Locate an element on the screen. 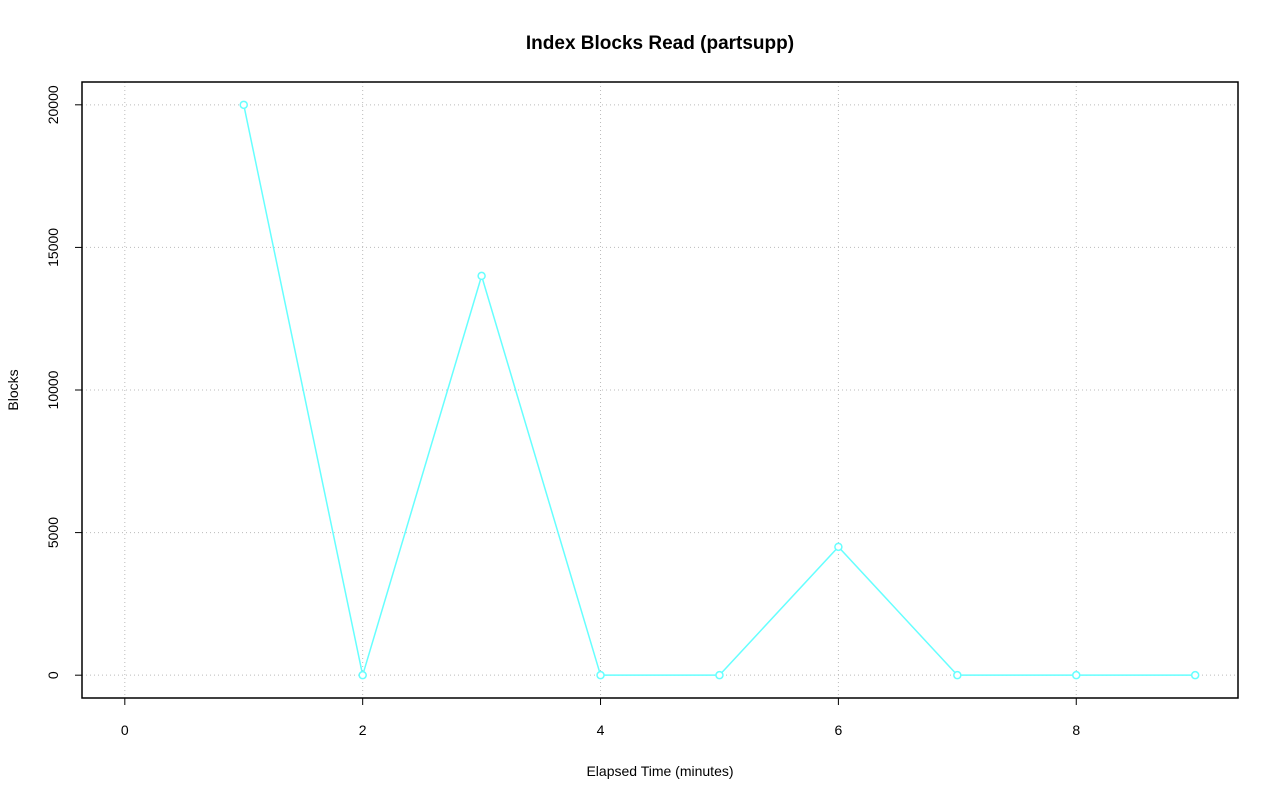 The height and width of the screenshot is (801, 1280). y-tick-label: 15000 is located at coordinates (53, 247).